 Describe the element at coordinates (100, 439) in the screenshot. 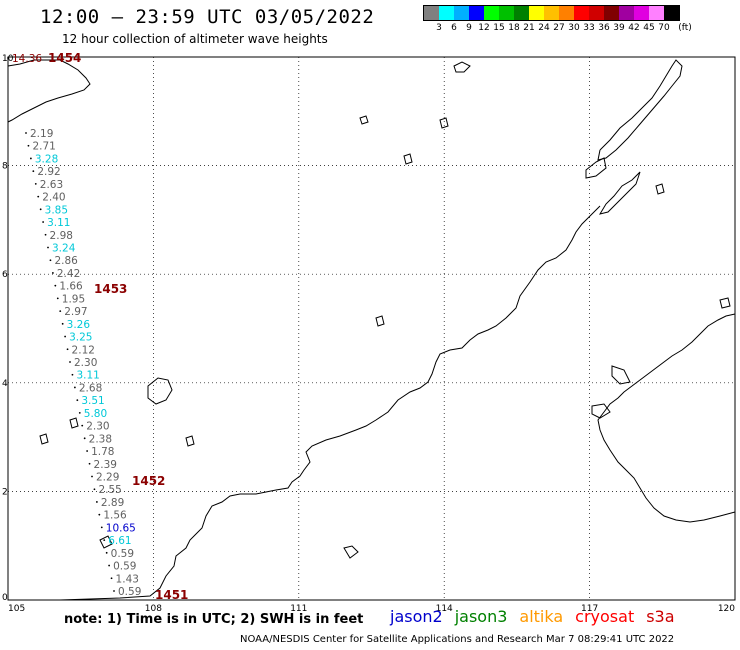

I see `wave-height-label: 2.38` at that location.